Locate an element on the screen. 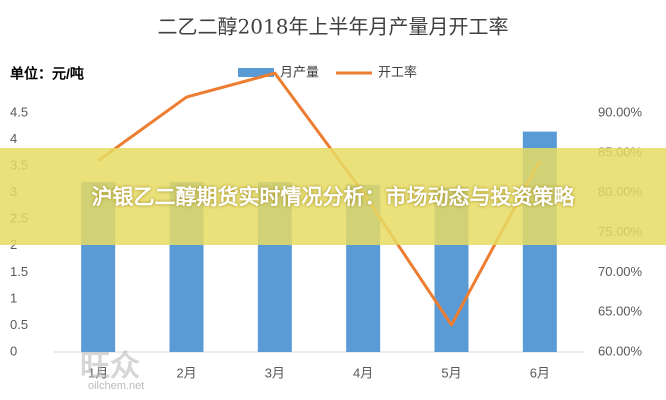  y2-tick-label: 90.00% is located at coordinates (620, 111).